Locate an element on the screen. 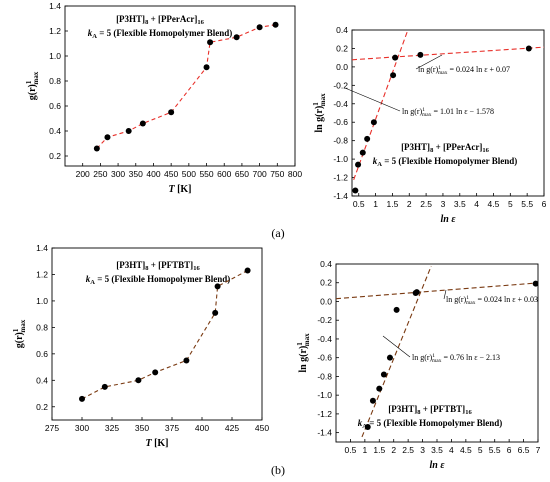 This screenshot has height=482, width=550. chart-title-line: [P3HT]8 + [PFTBT]16 is located at coordinates (158, 266).